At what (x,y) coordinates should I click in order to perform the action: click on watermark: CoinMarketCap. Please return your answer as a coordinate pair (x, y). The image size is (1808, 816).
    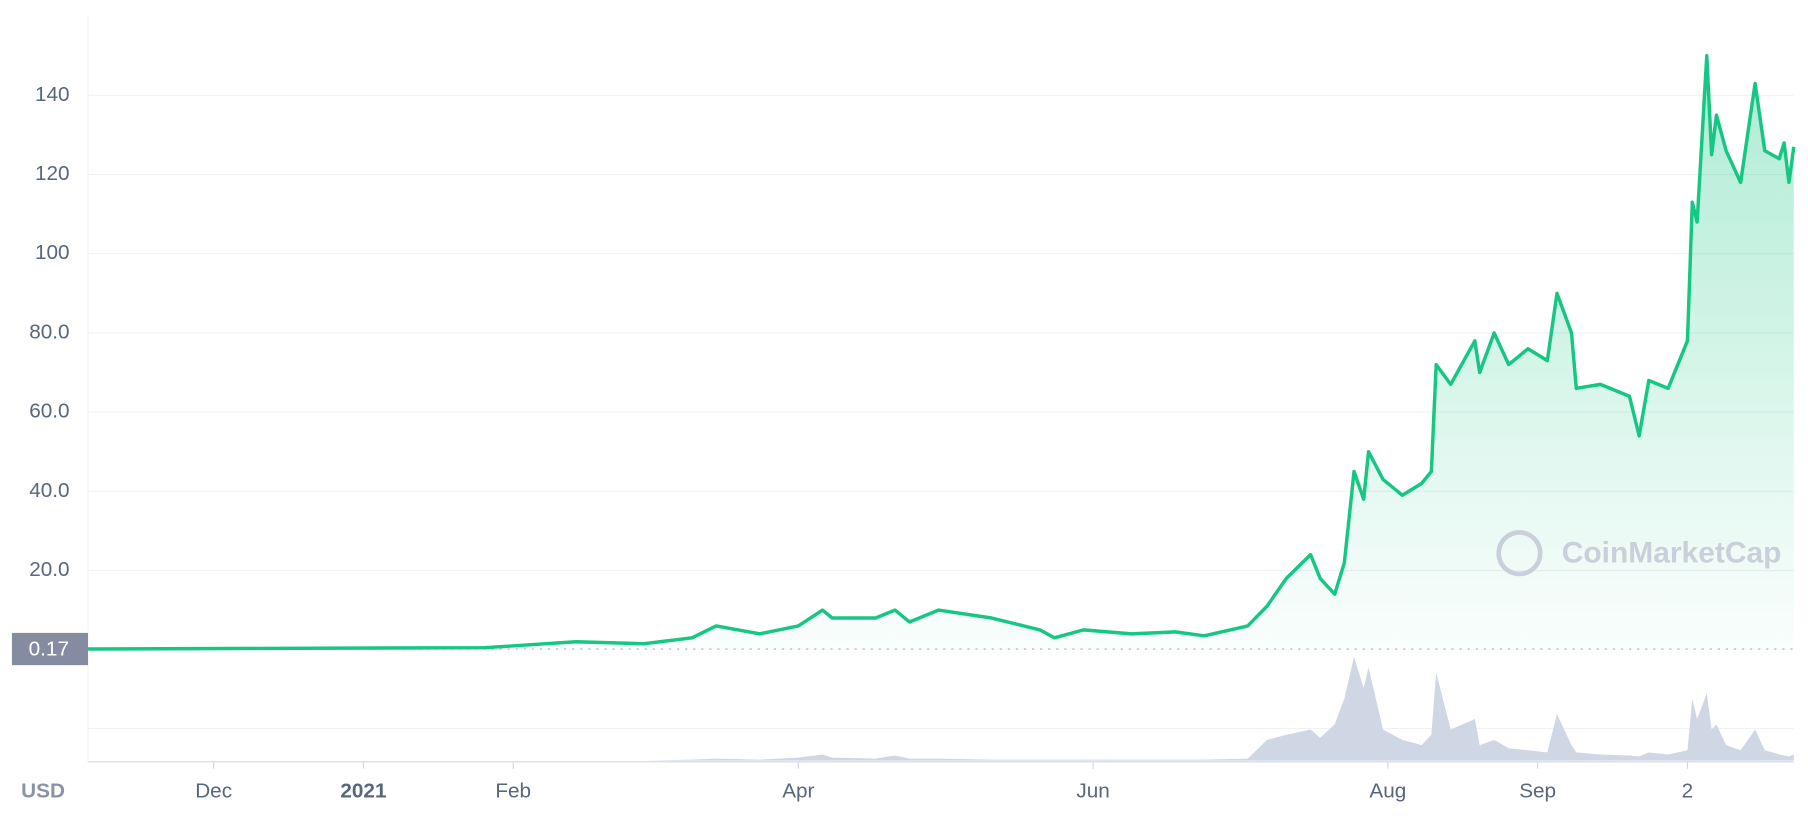
    Looking at the image, I should click on (1672, 552).